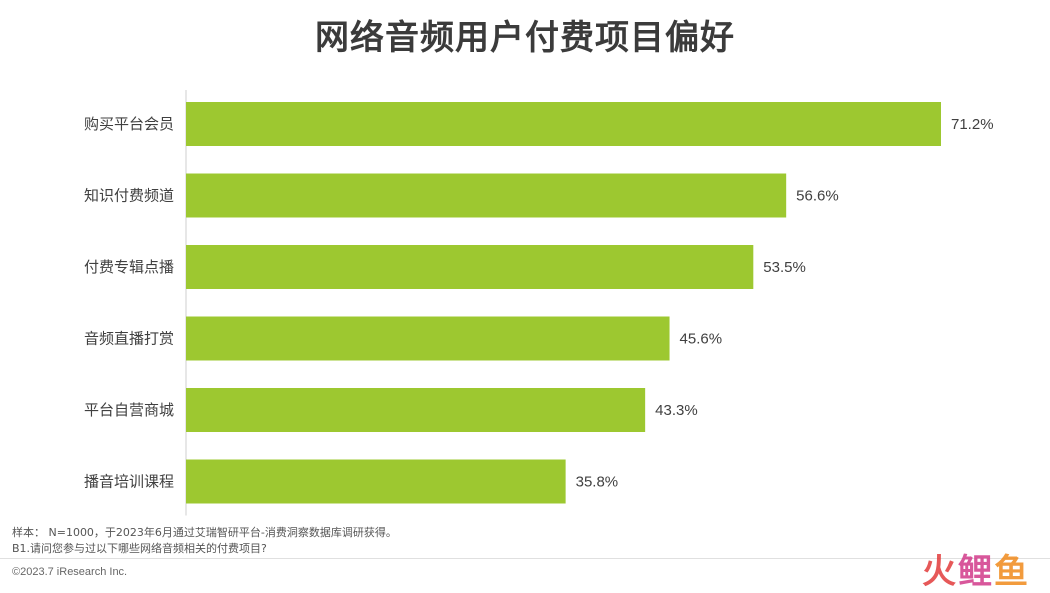 Image resolution: width=1050 pixels, height=593 pixels. I want to click on sample-note: 样本： N=1000，于2023年6月通过艾瑞智研平台-消费洞察数据库调研获得。, so click(204, 532).